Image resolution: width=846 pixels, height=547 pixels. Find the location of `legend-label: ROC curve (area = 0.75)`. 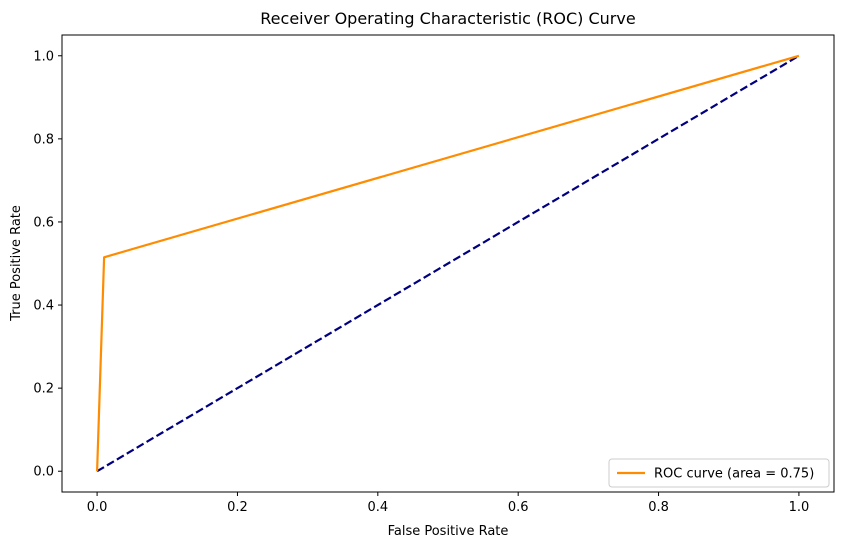

legend-label: ROC curve (area = 0.75) is located at coordinates (734, 474).